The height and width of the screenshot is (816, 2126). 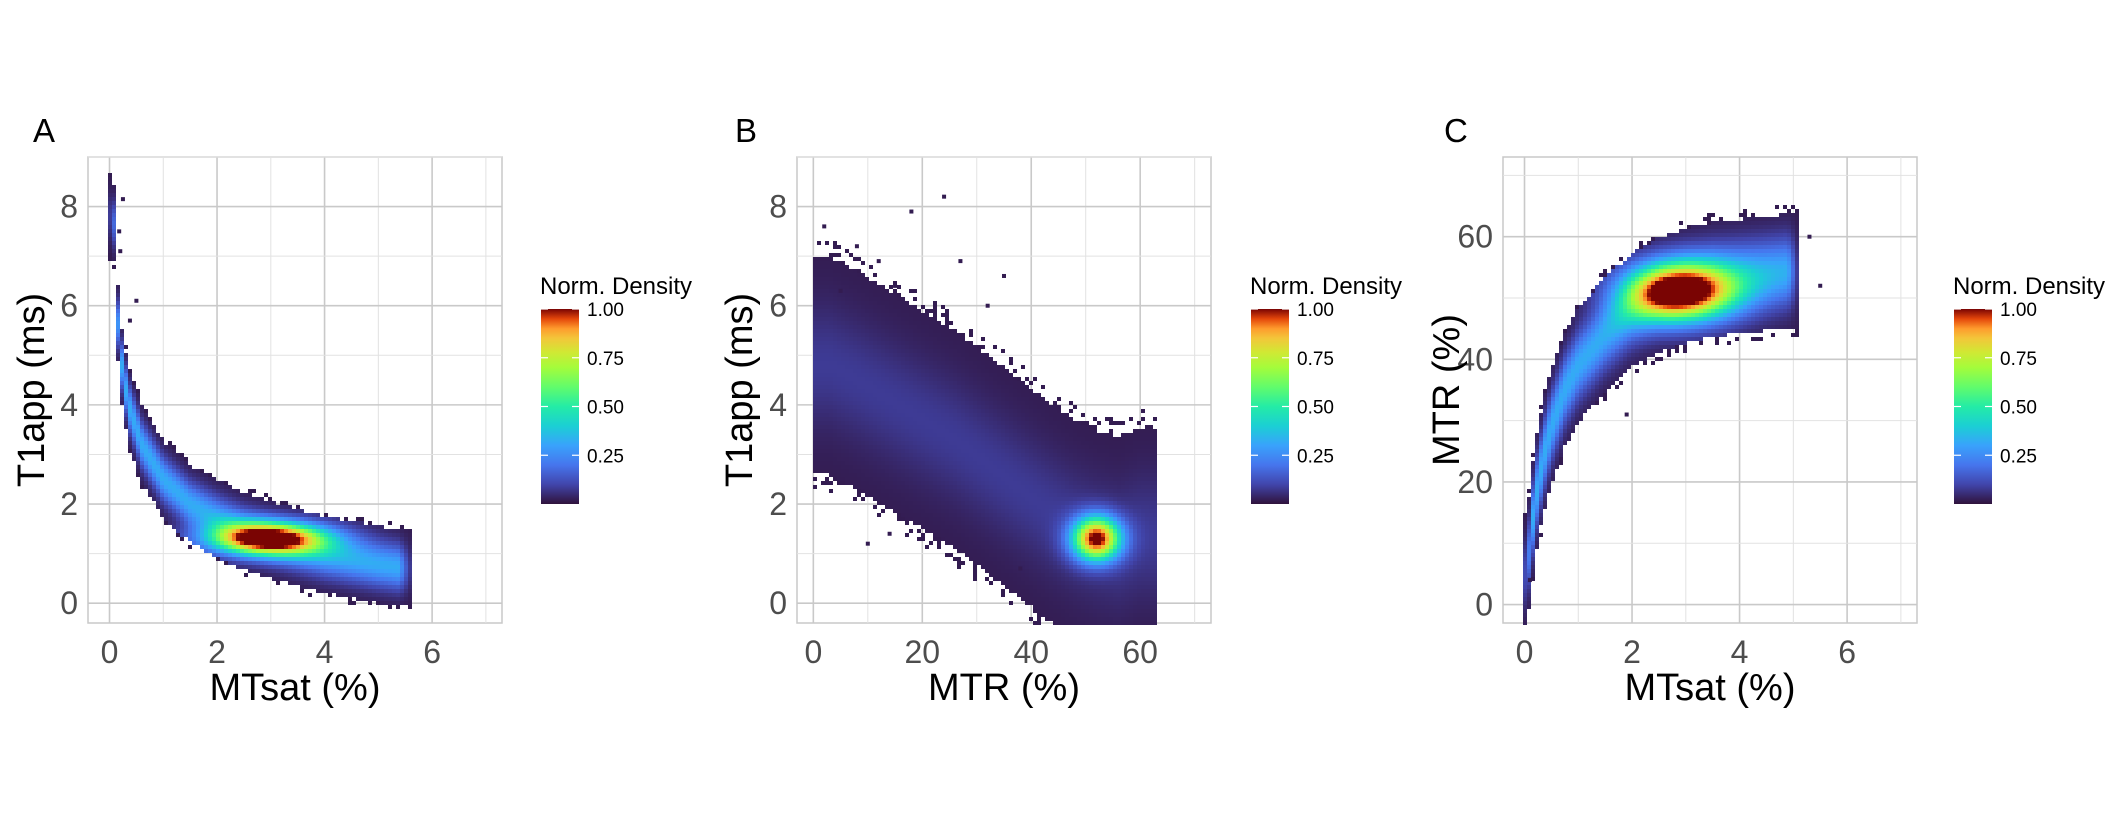 I want to click on density-heatmap-b, so click(x=985, y=409).